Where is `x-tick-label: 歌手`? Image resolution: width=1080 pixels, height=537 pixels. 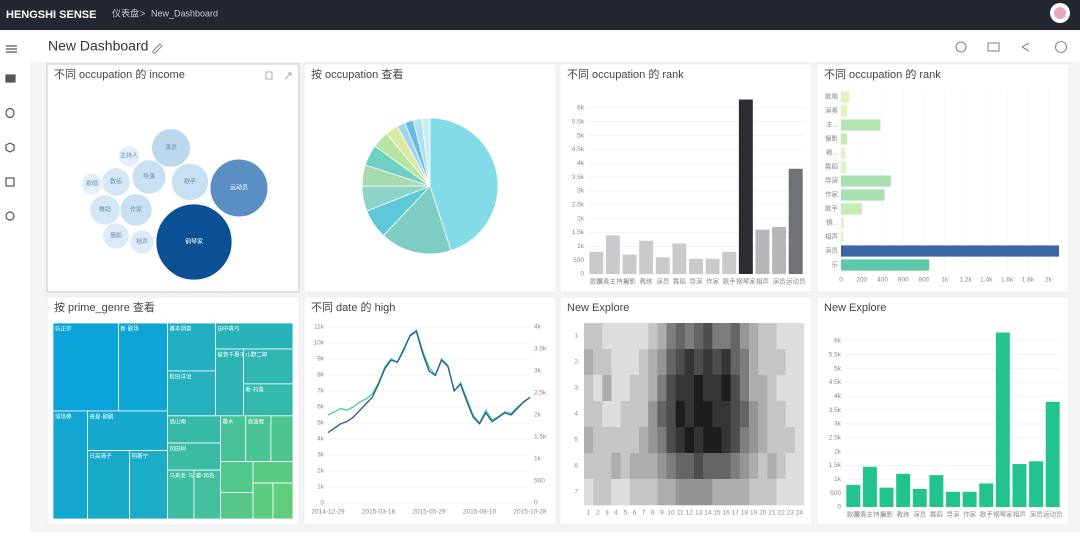
x-tick-label: 歌手 is located at coordinates (730, 281).